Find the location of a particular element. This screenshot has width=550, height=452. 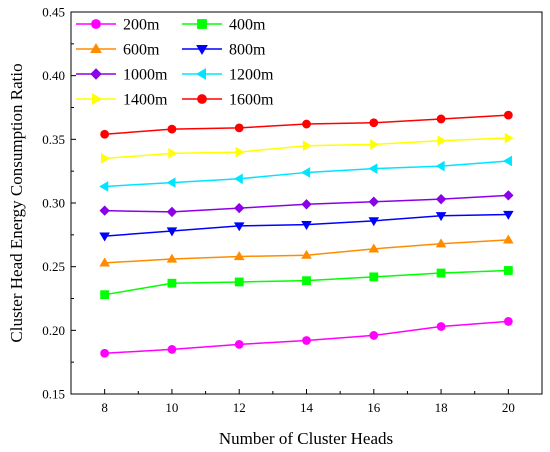

legend-label: 400m is located at coordinates (247, 25).